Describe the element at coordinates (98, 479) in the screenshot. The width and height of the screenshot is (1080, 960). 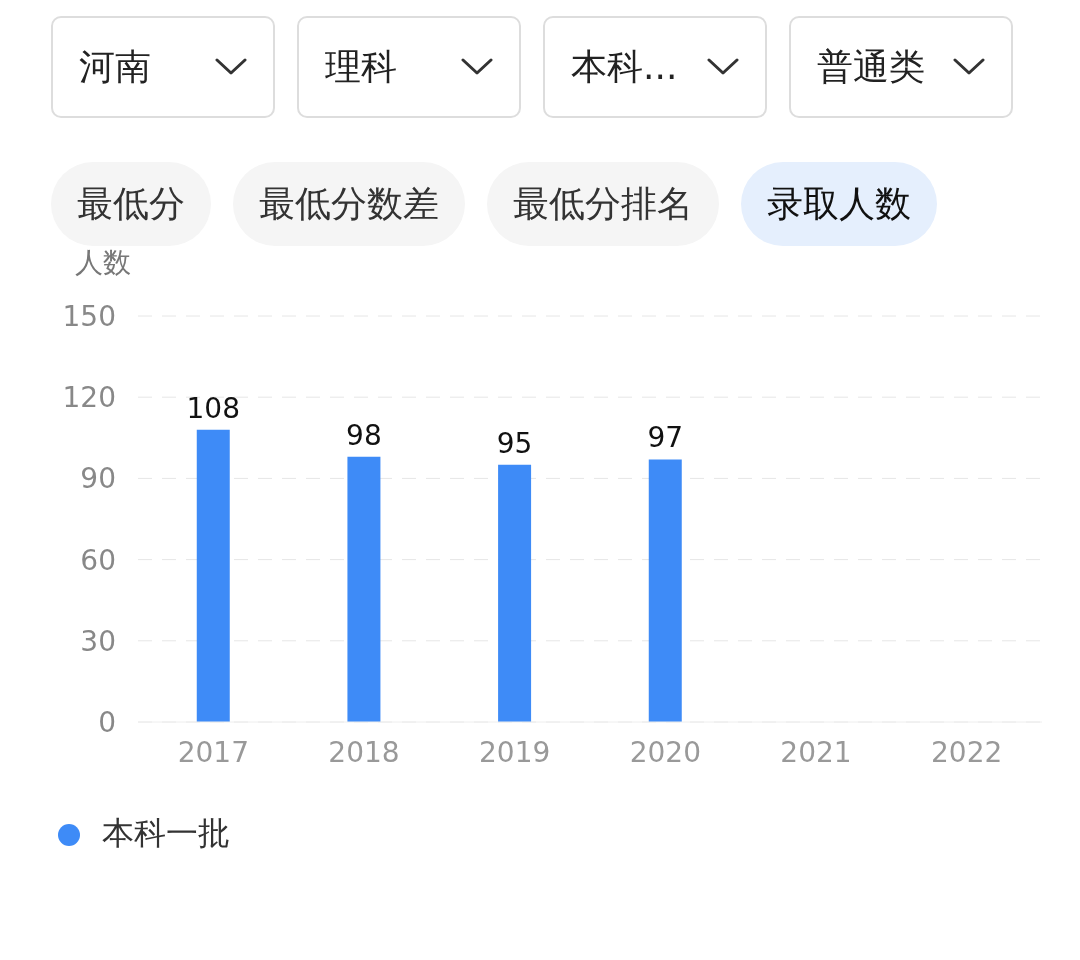
I see `y-tick-label: 90` at that location.